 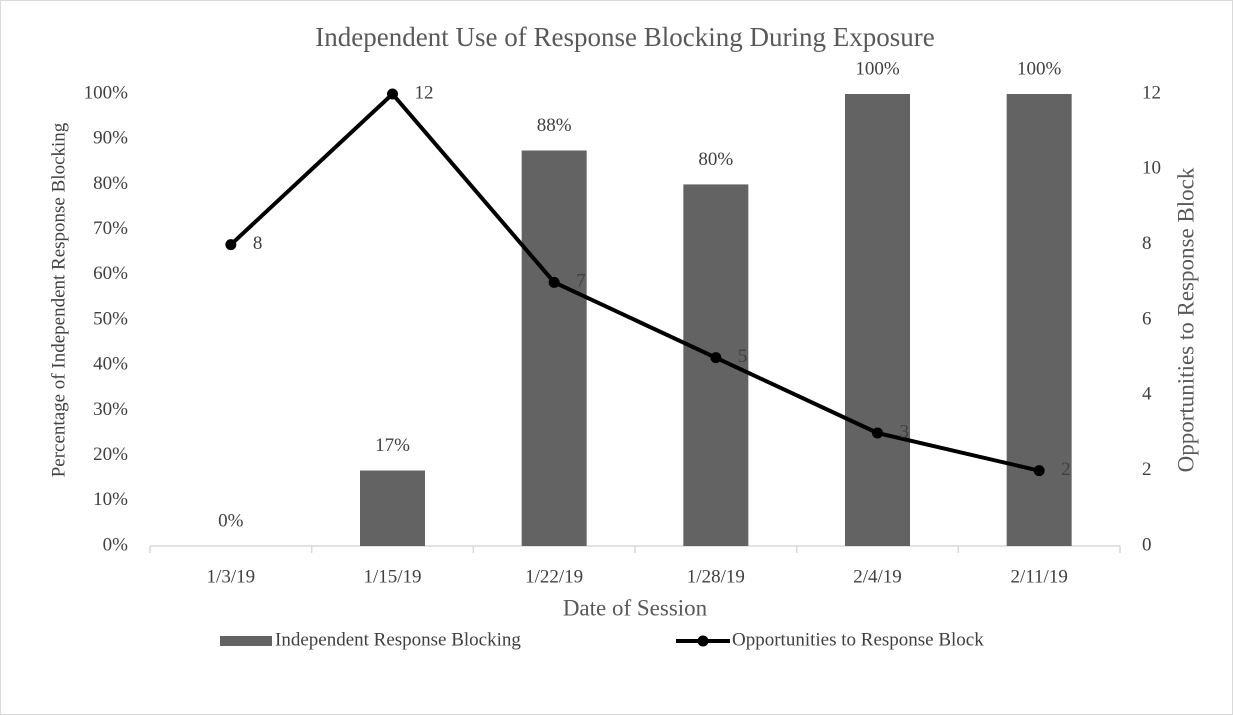 I want to click on y-tick-label: 30%, so click(x=110, y=409).